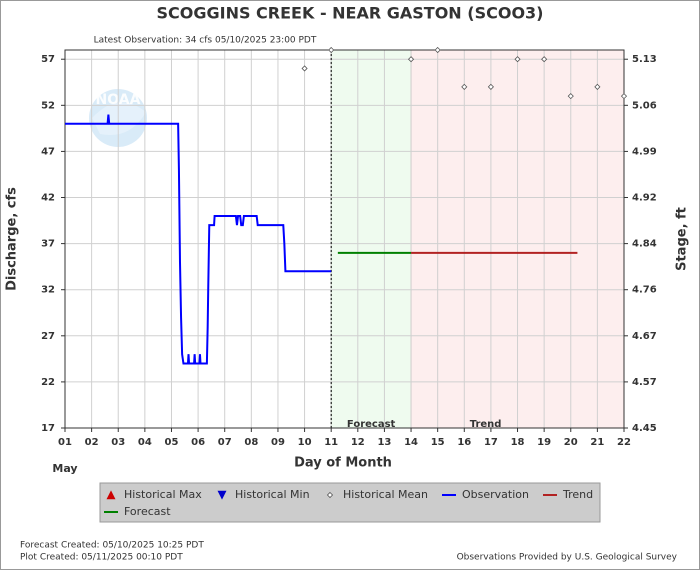  I want to click on y-tick-label: 57, so click(48, 59).